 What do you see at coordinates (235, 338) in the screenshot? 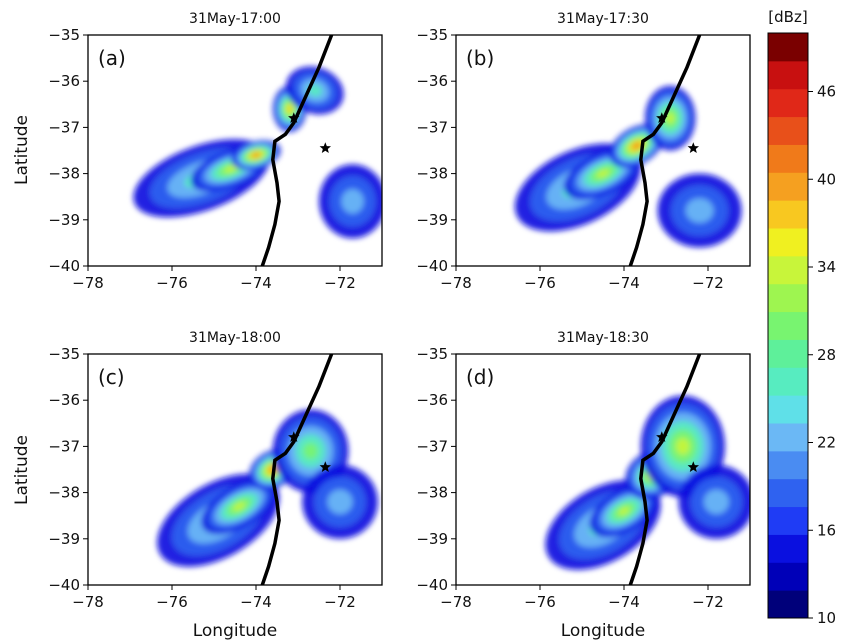
I see `panel-title: 31May-18:00` at bounding box center [235, 338].